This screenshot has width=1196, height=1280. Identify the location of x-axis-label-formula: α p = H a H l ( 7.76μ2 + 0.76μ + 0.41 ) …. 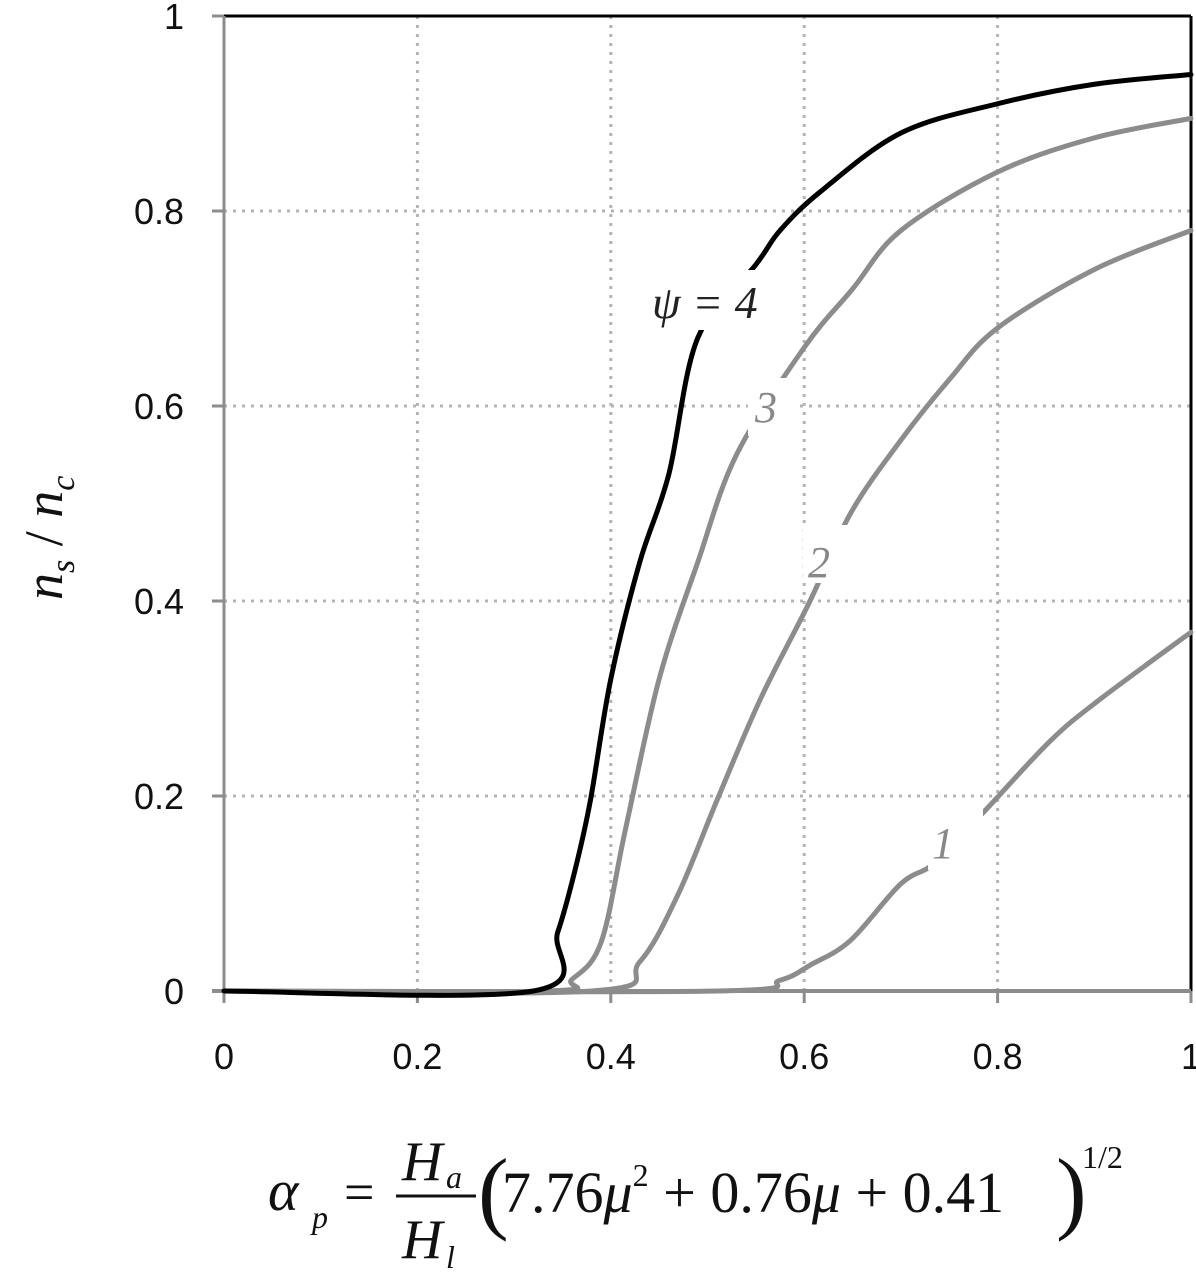
(695, 1203).